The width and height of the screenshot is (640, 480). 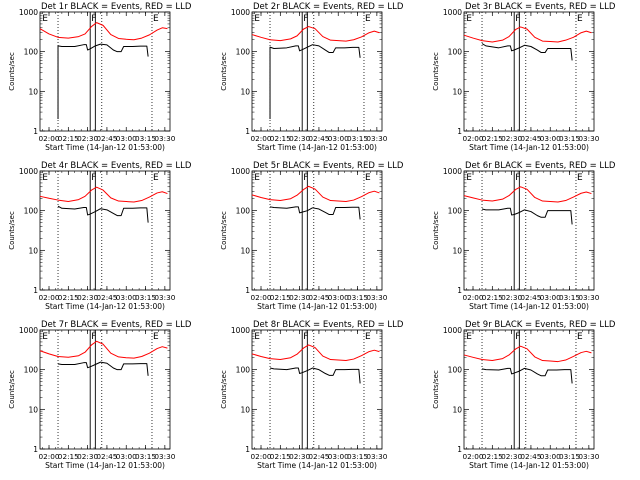 What do you see at coordinates (540, 166) in the screenshot?
I see `panel-title: Det 6r BLACK = Events, RED = LLD` at bounding box center [540, 166].